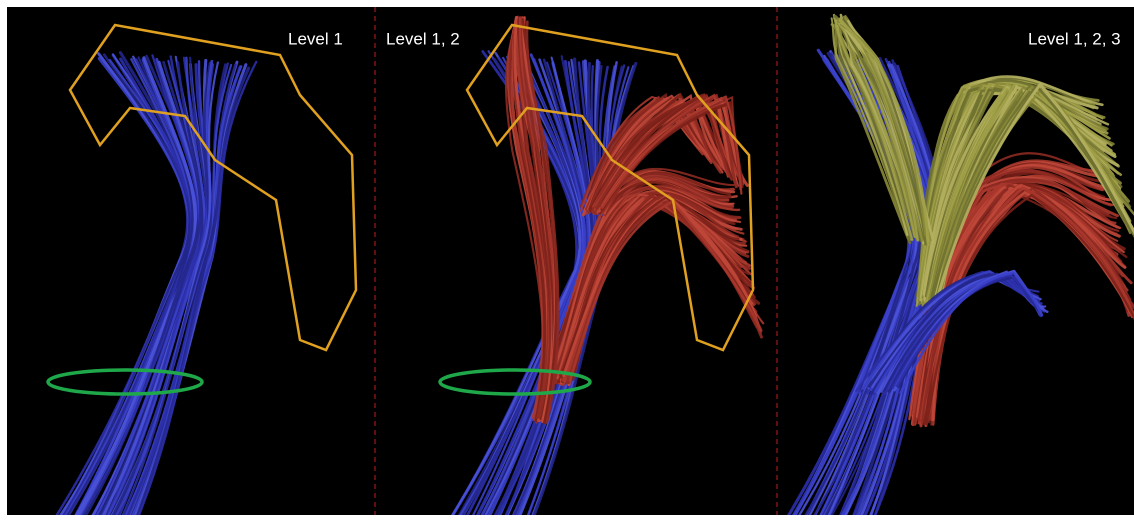  Describe the element at coordinates (423, 38) in the screenshot. I see `panel-label: Level 1, 2` at that location.